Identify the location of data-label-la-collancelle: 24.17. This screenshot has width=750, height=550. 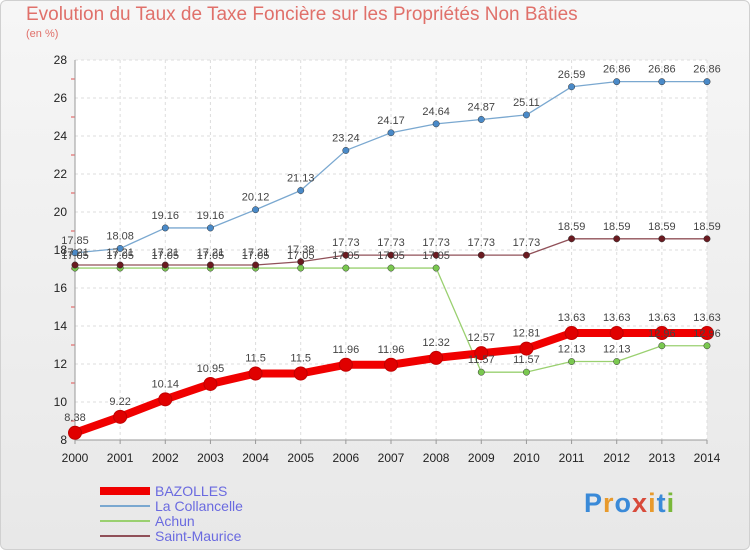
(391, 121).